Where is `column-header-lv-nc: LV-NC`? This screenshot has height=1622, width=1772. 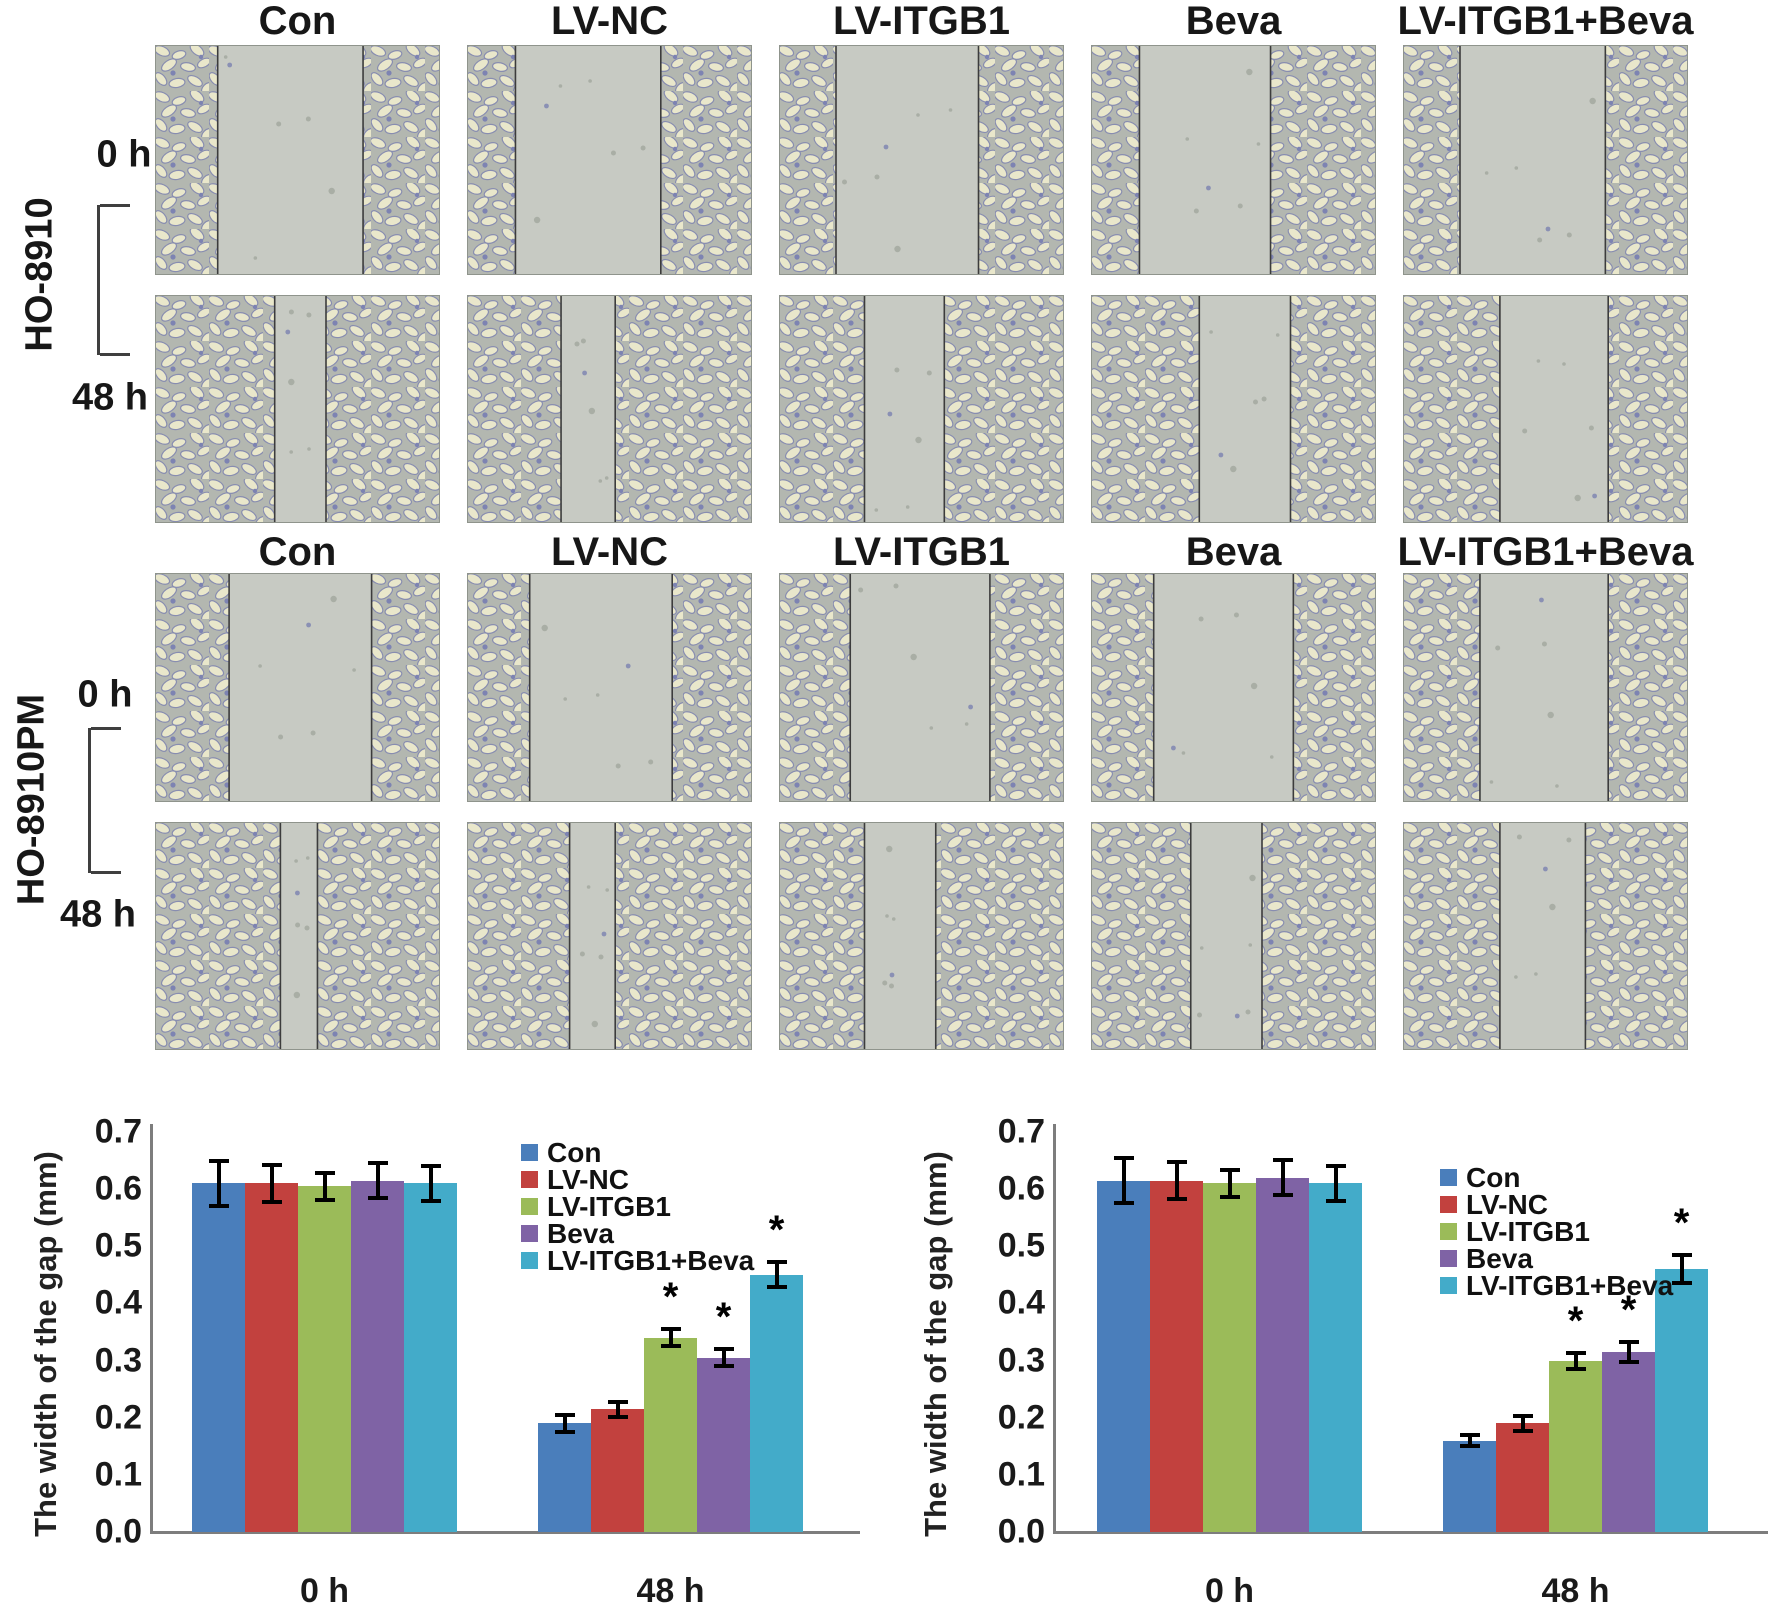
column-header-lv-nc: LV-NC is located at coordinates (609, 552).